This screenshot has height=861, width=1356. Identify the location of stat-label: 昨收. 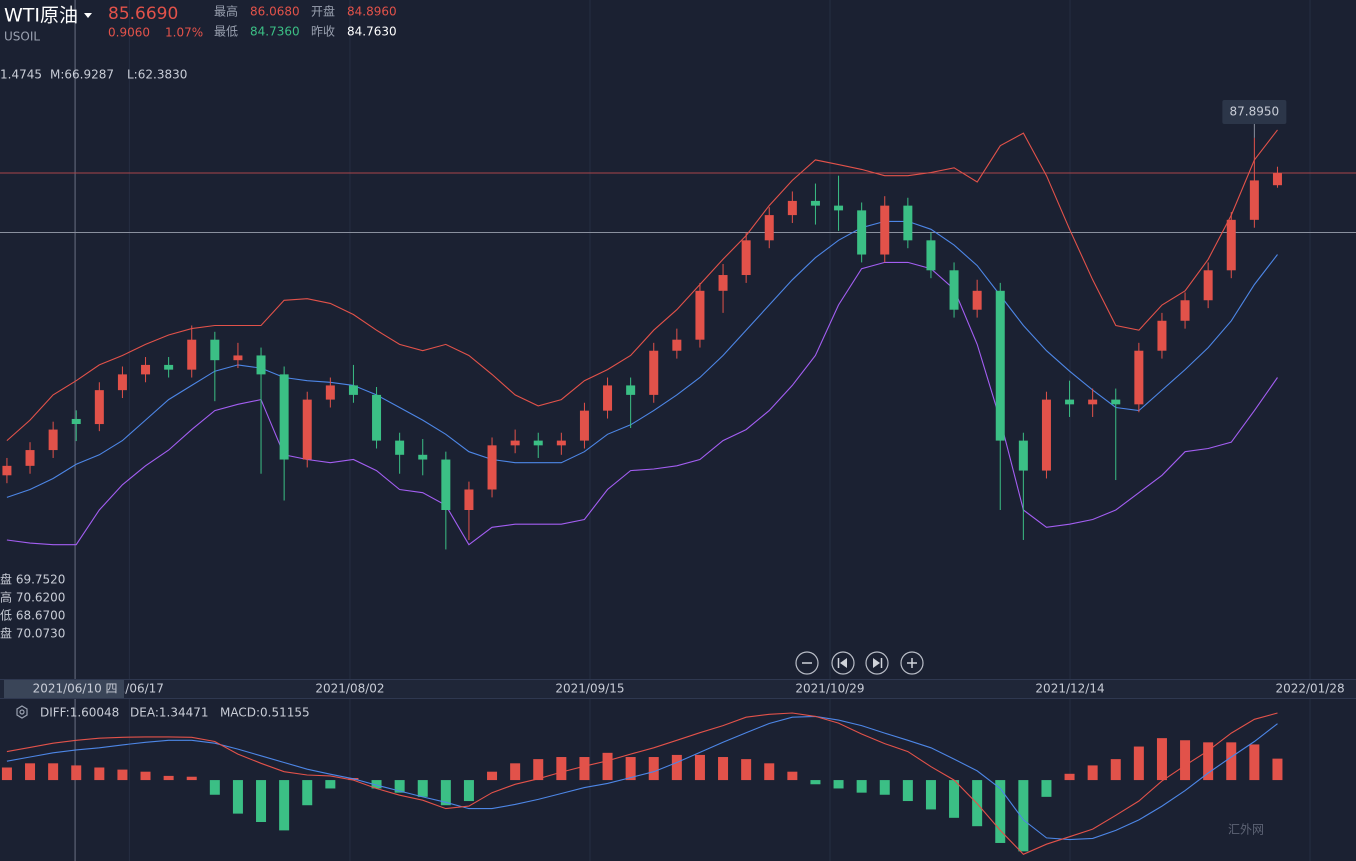
(323, 32).